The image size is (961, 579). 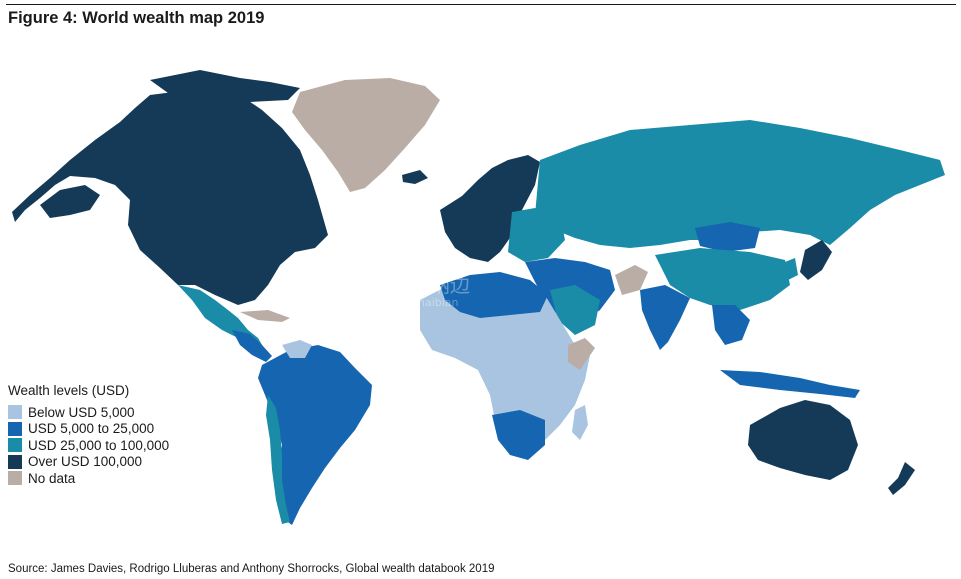 I want to click on region-southeast-asia, so click(x=731, y=325).